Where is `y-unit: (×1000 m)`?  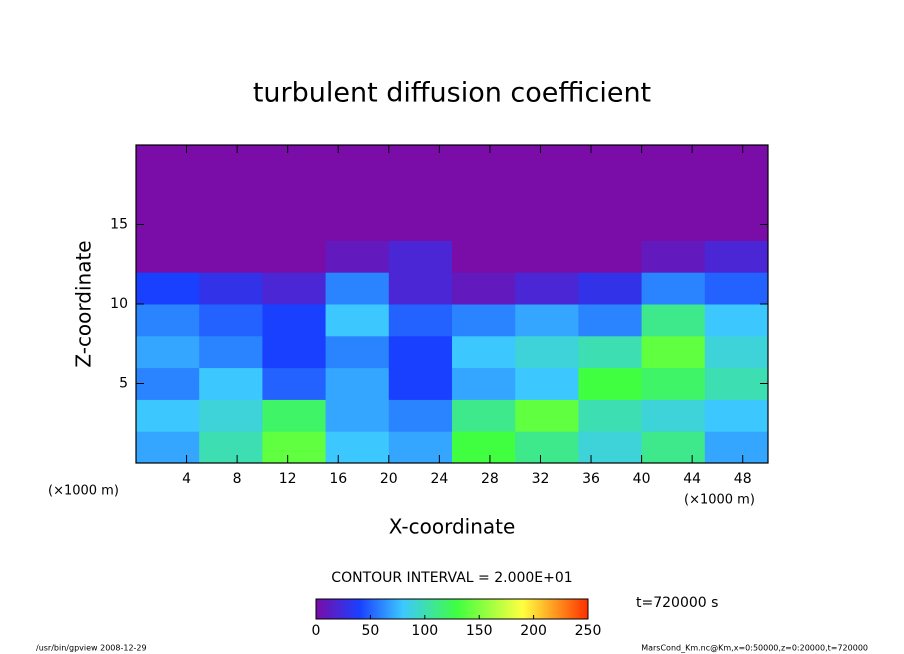 y-unit: (×1000 m) is located at coordinates (83, 491).